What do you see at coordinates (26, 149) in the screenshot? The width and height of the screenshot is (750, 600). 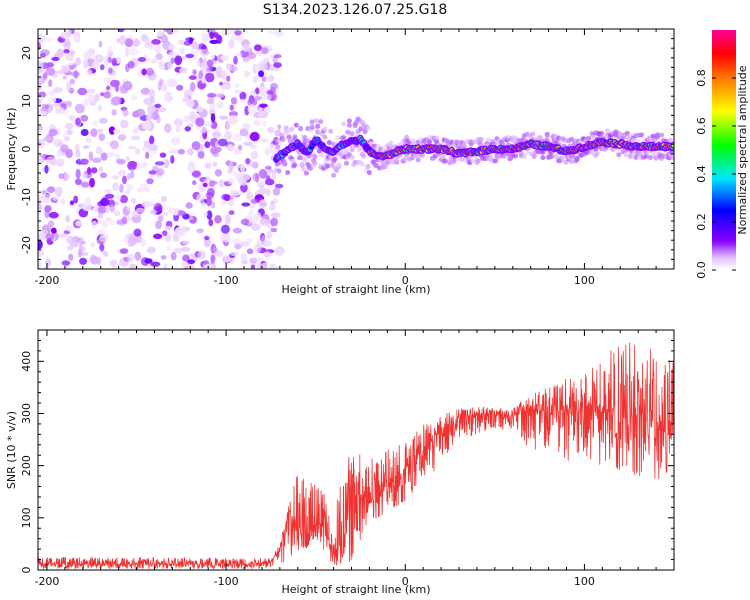 I see `y-tick-label: 0` at bounding box center [26, 149].